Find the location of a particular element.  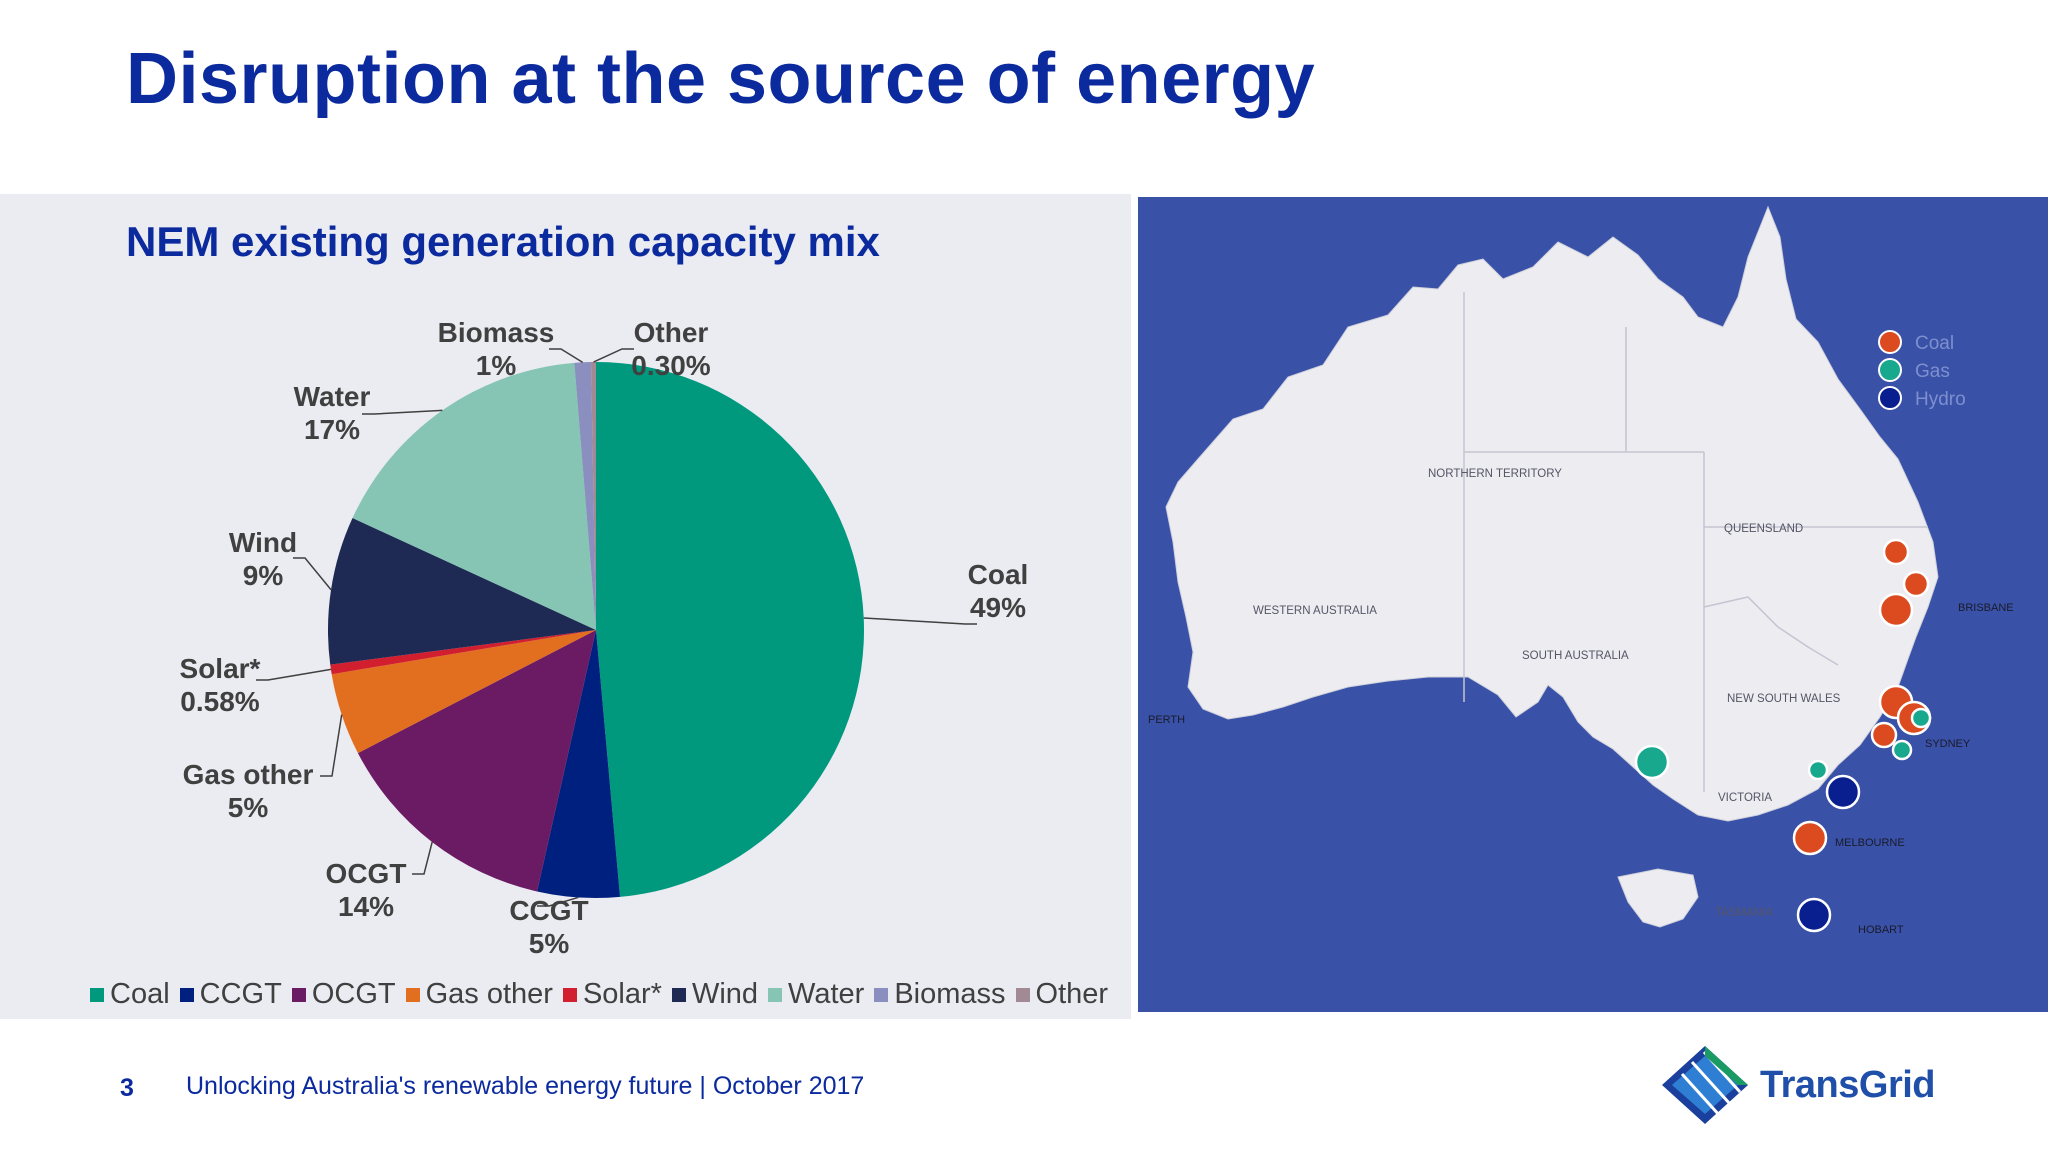

legend-item: OCGT is located at coordinates (343, 994).